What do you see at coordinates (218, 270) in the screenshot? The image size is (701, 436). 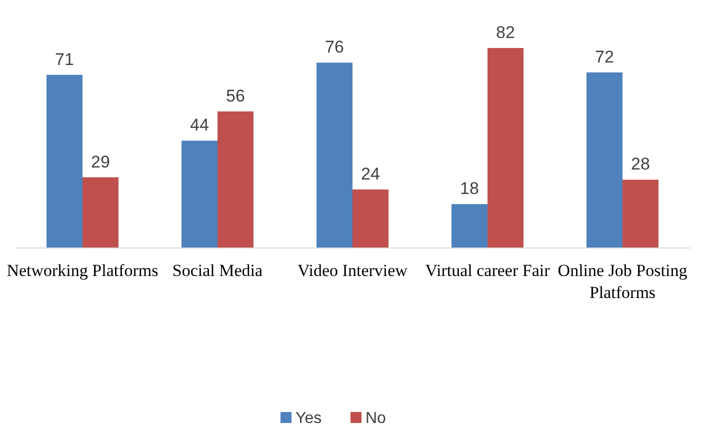 I see `x-tick-label: Social Media` at bounding box center [218, 270].